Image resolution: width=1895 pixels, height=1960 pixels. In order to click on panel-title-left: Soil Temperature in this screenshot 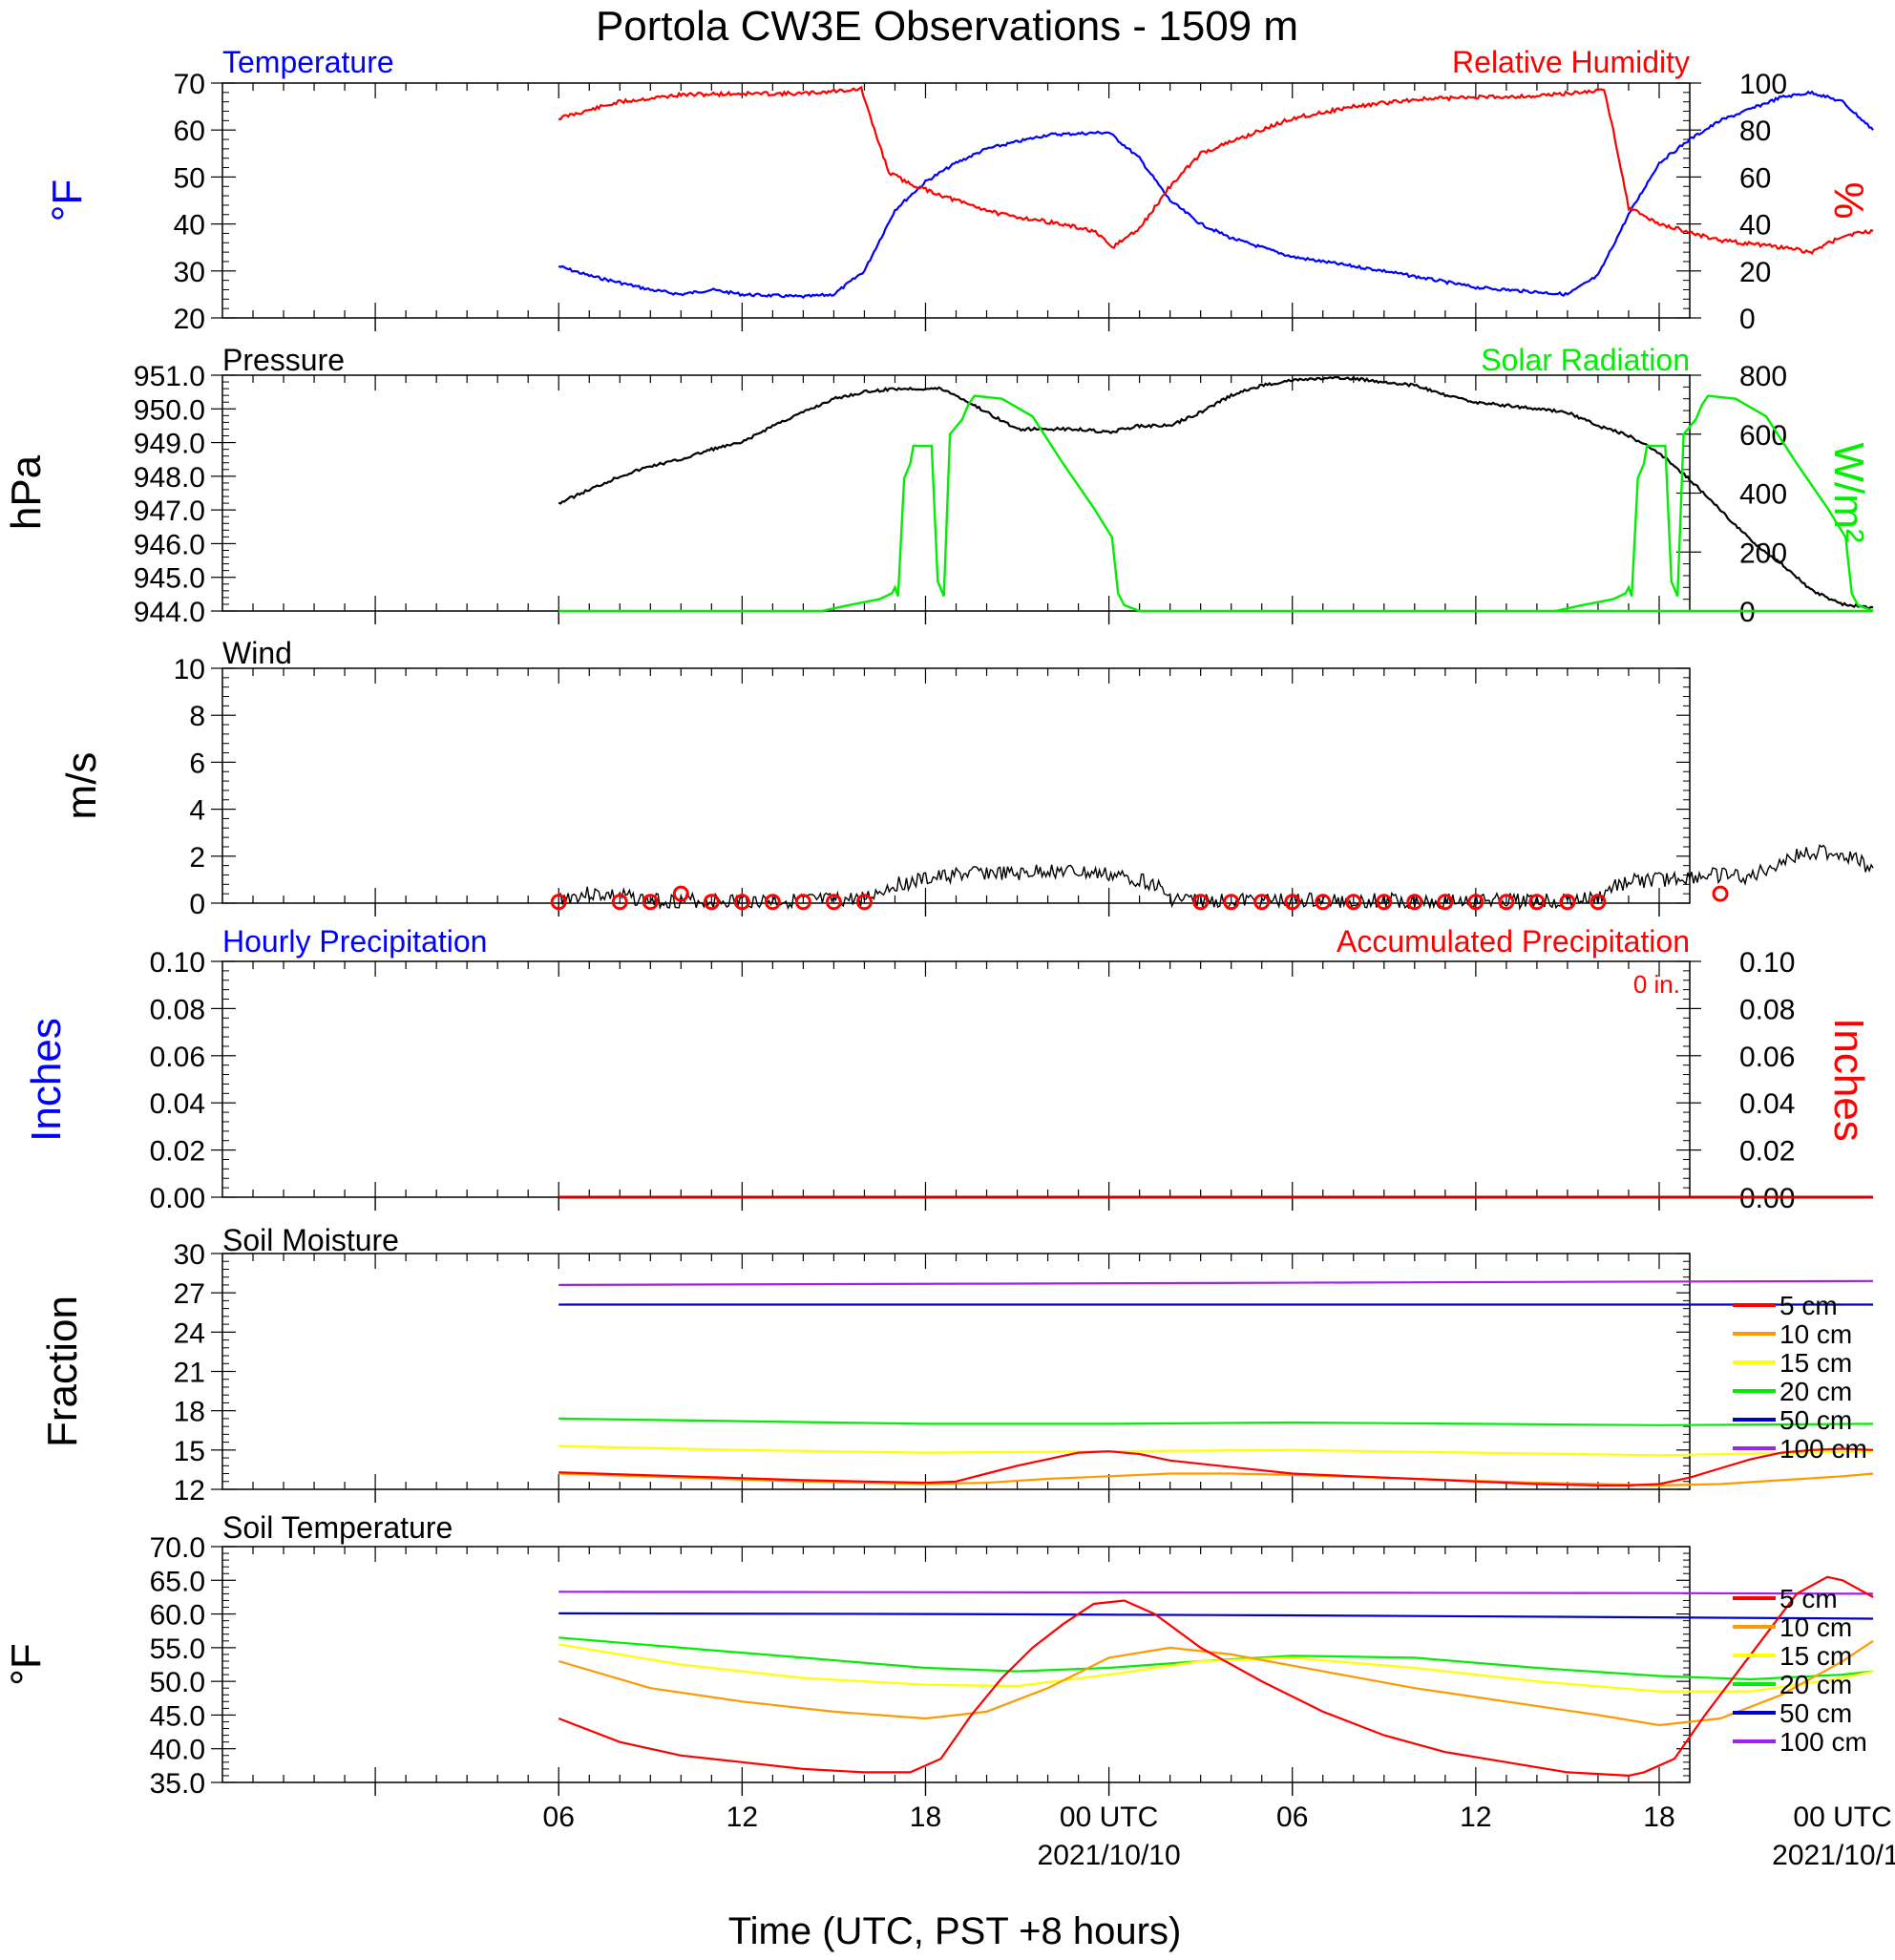, I will do `click(337, 1527)`.